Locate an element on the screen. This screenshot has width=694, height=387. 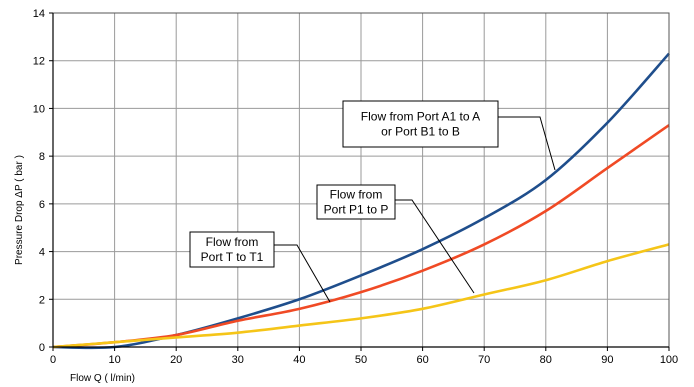
annotation-text: Port P1 to P is located at coordinates (356, 210).